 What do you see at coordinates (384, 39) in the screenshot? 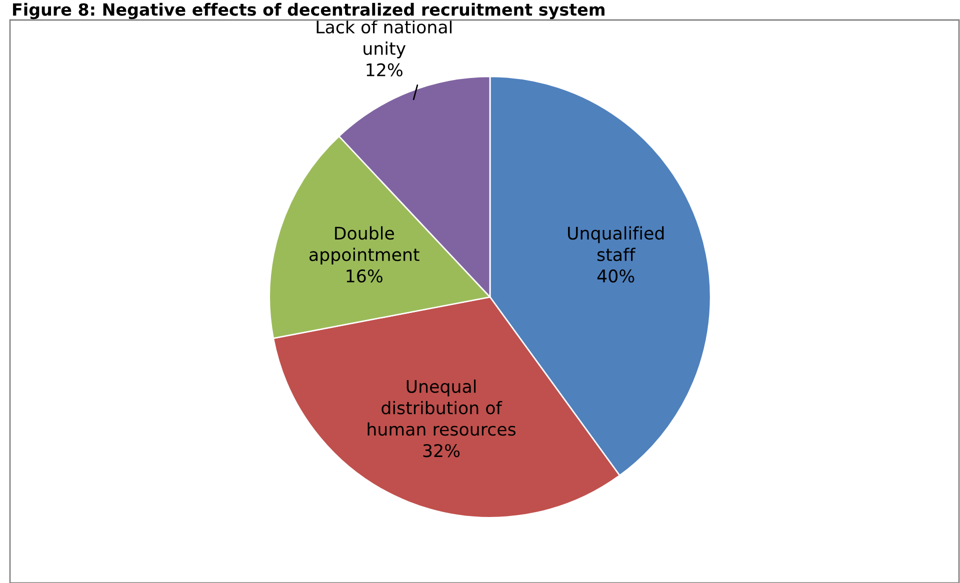
I see `slice-label: Lack of national unity` at bounding box center [384, 39].